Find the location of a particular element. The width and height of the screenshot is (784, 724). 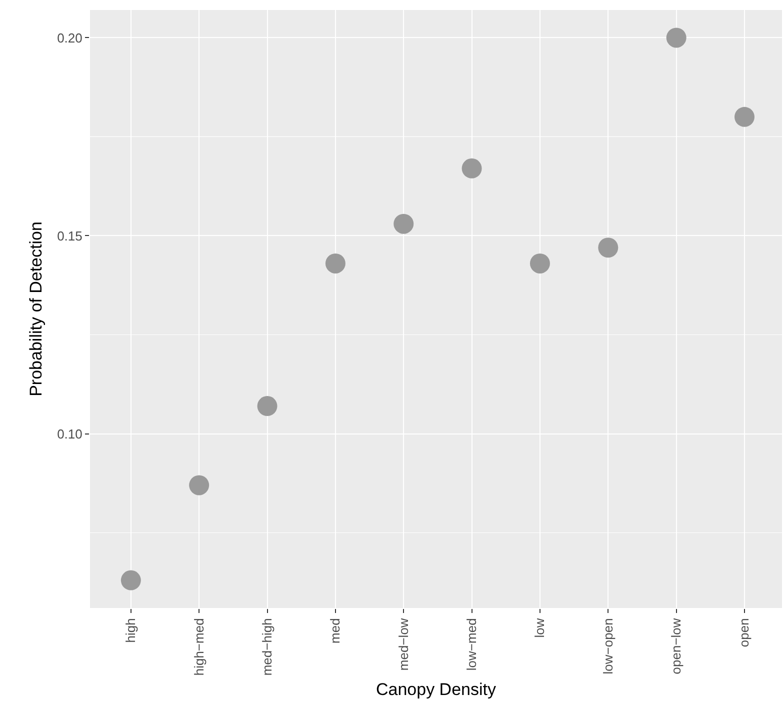

x-tick-label: open is located at coordinates (744, 633).